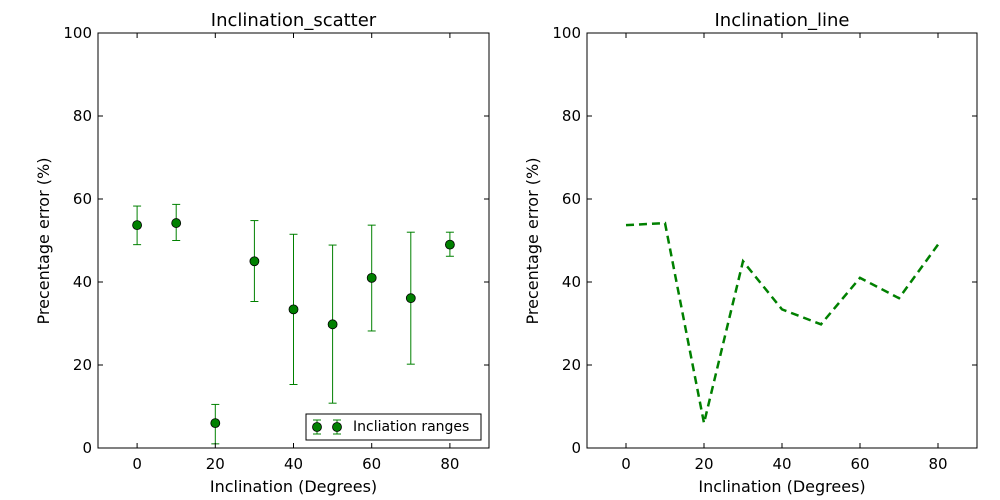  I want to click on legend-label: Incliation ranges, so click(411, 427).